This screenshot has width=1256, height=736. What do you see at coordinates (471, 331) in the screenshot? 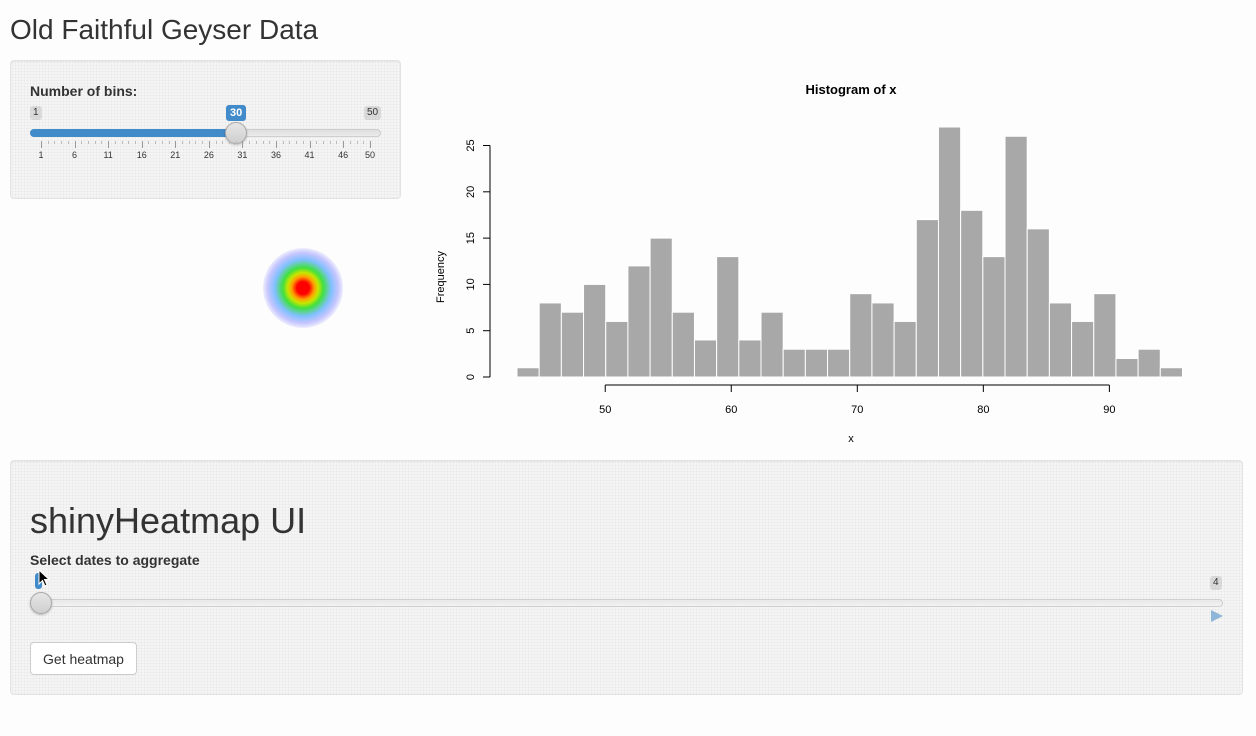
I see `y-tick-label: 5` at bounding box center [471, 331].